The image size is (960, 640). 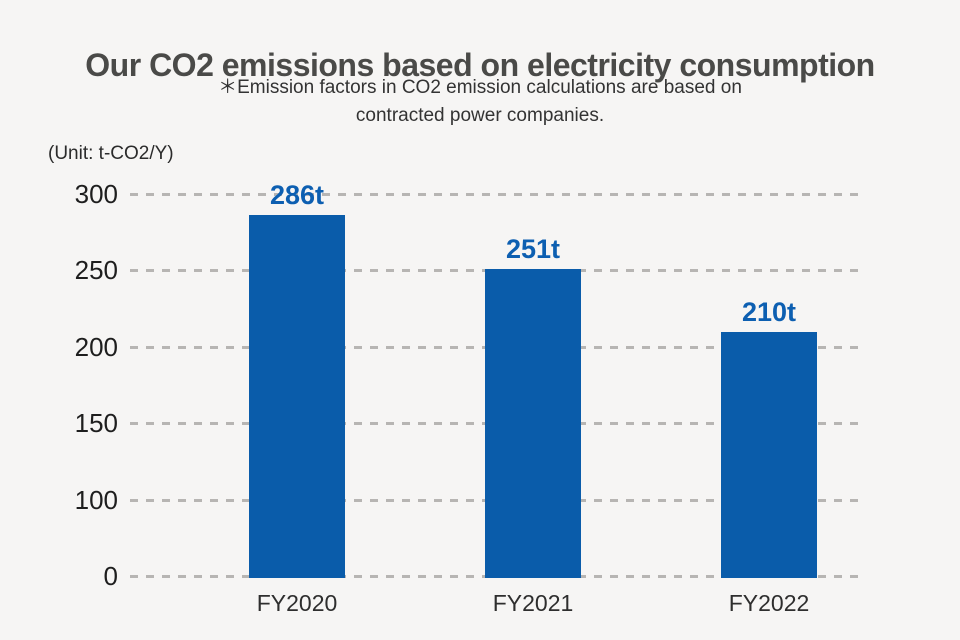 What do you see at coordinates (297, 195) in the screenshot?
I see `bar-value-label: 286t` at bounding box center [297, 195].